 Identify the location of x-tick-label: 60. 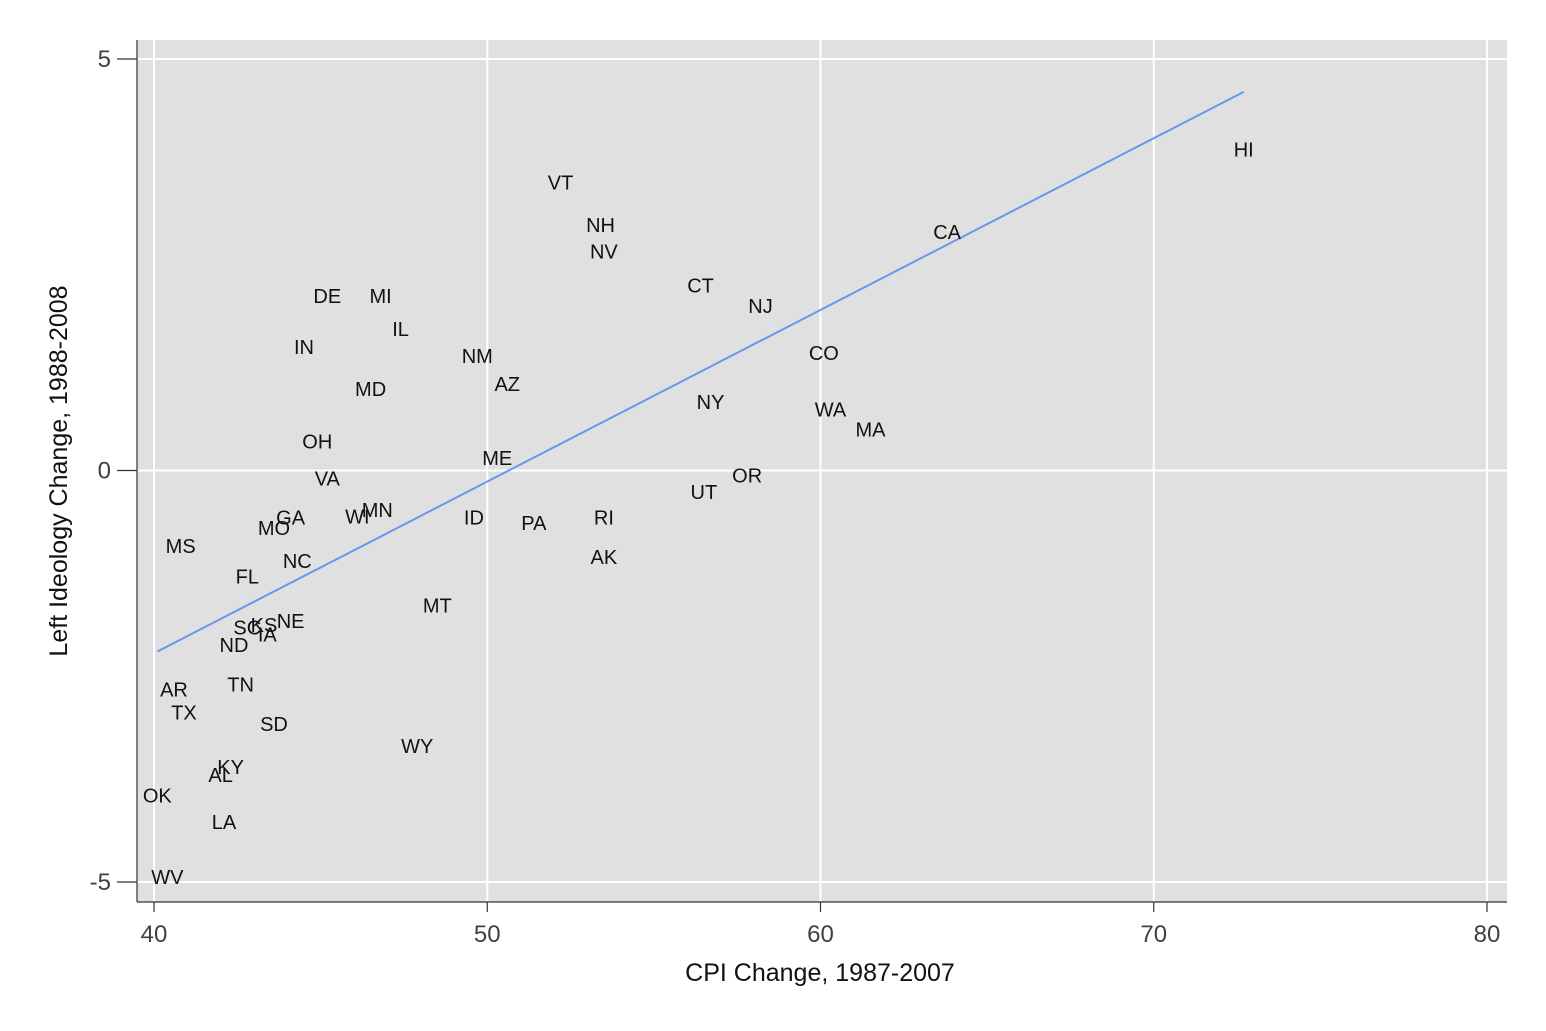
(820, 934).